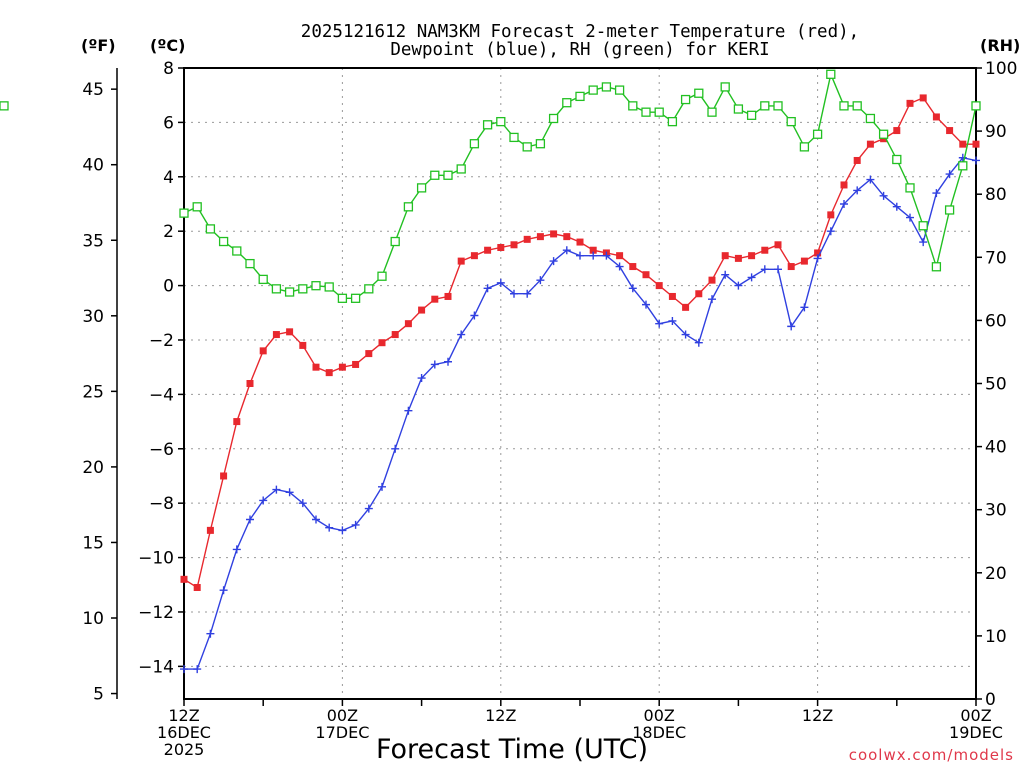 The height and width of the screenshot is (768, 1024). What do you see at coordinates (156, 667) in the screenshot?
I see `celsius-tick-label: −14` at bounding box center [156, 667].